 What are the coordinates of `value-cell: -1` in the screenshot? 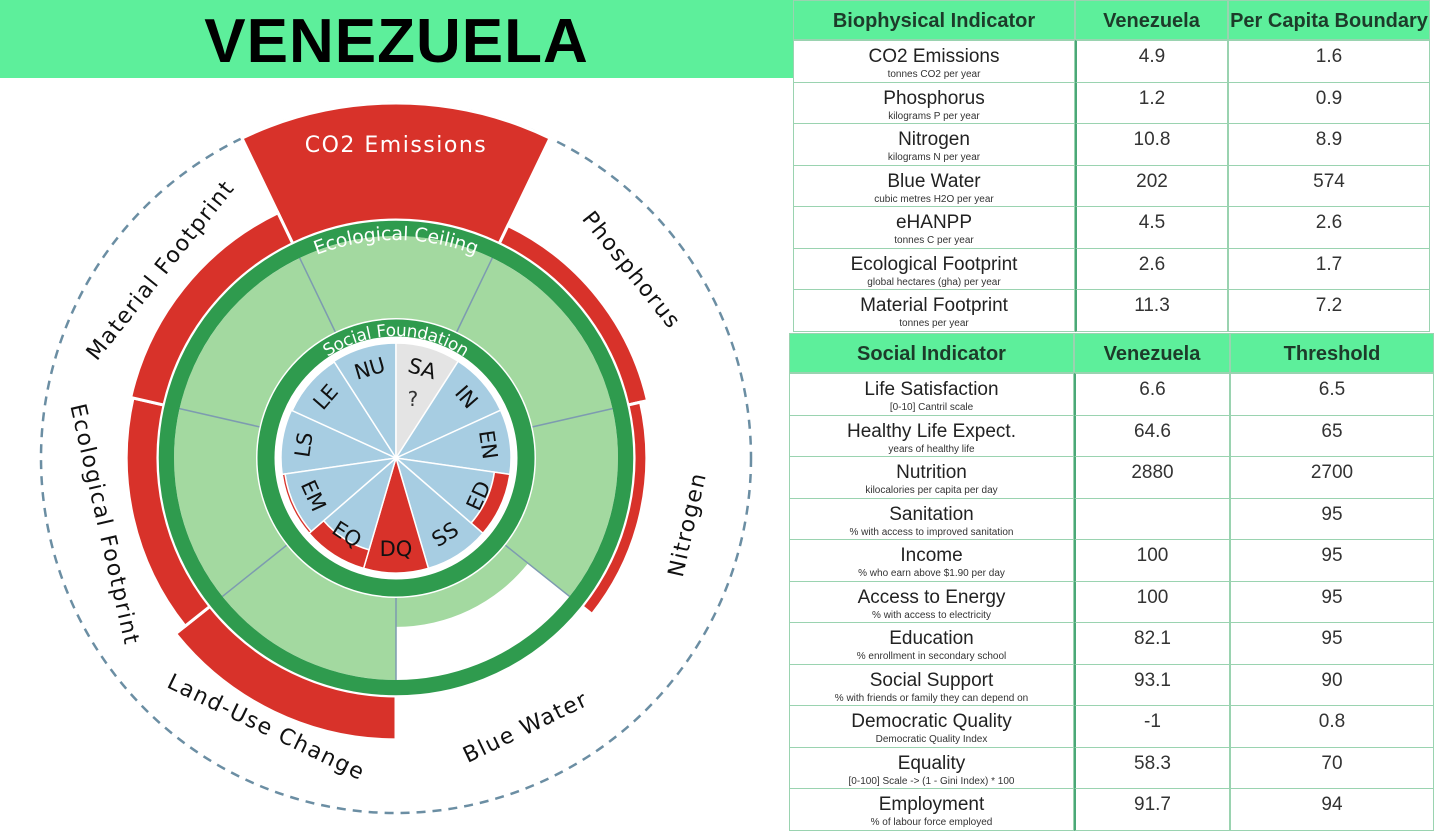 It's located at (1152, 726).